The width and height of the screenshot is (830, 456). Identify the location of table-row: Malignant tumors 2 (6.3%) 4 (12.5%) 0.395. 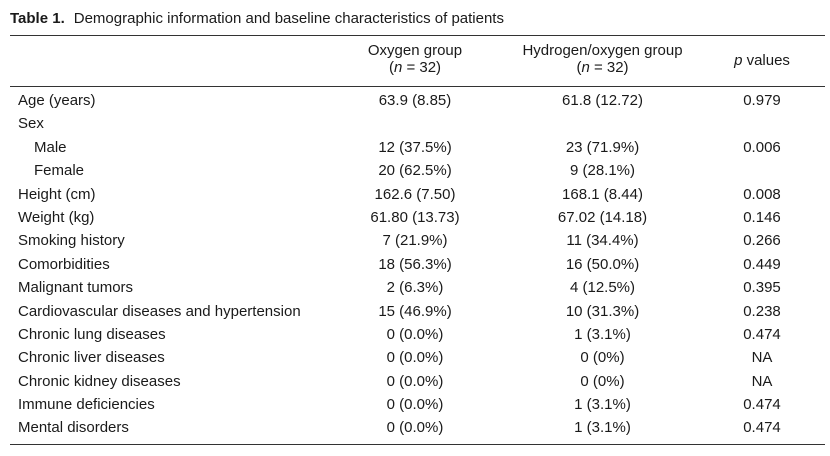
(415, 287).